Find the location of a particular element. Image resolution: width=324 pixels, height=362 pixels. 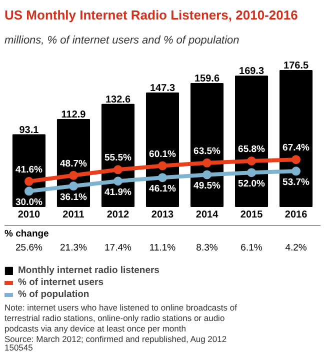

x-tick-label: 2016 is located at coordinates (296, 215).